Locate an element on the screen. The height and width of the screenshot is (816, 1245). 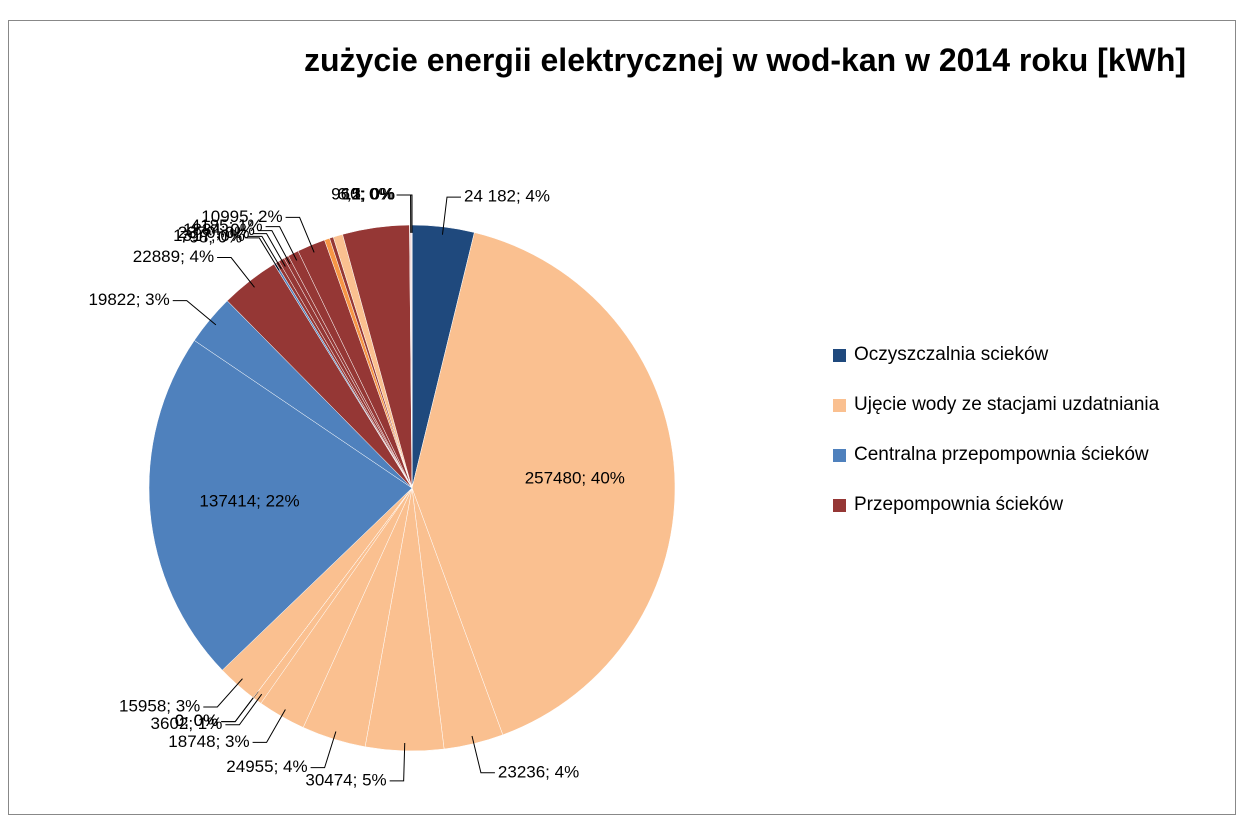
data-label: 23236; 4% is located at coordinates (538, 771).